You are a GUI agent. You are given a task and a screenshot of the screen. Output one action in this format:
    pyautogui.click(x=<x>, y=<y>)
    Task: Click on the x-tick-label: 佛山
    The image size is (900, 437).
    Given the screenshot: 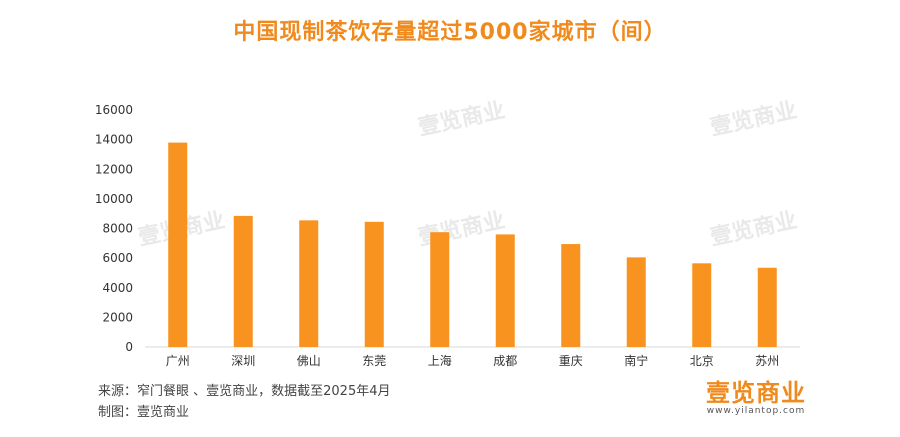 What is the action you would take?
    pyautogui.click(x=309, y=361)
    